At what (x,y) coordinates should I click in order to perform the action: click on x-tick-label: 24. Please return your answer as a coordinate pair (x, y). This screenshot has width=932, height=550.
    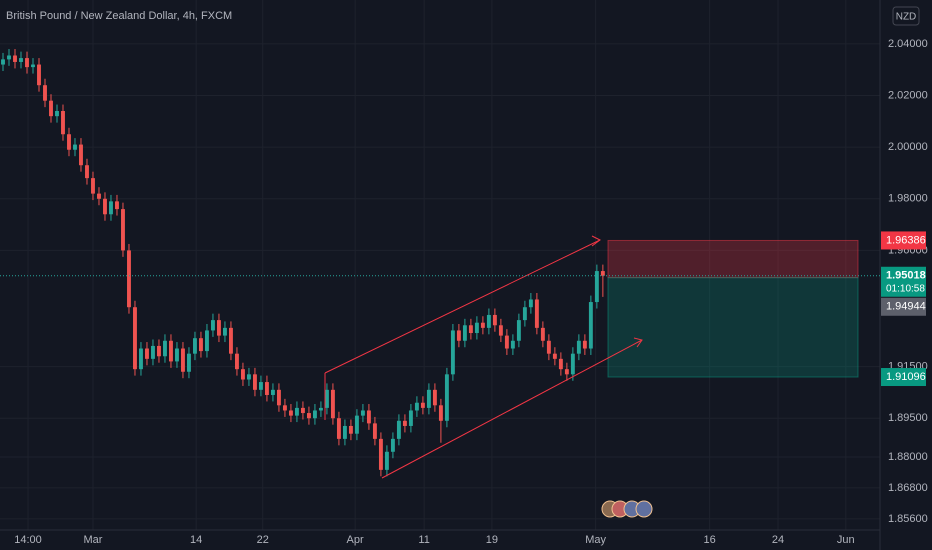
    Looking at the image, I should click on (778, 540).